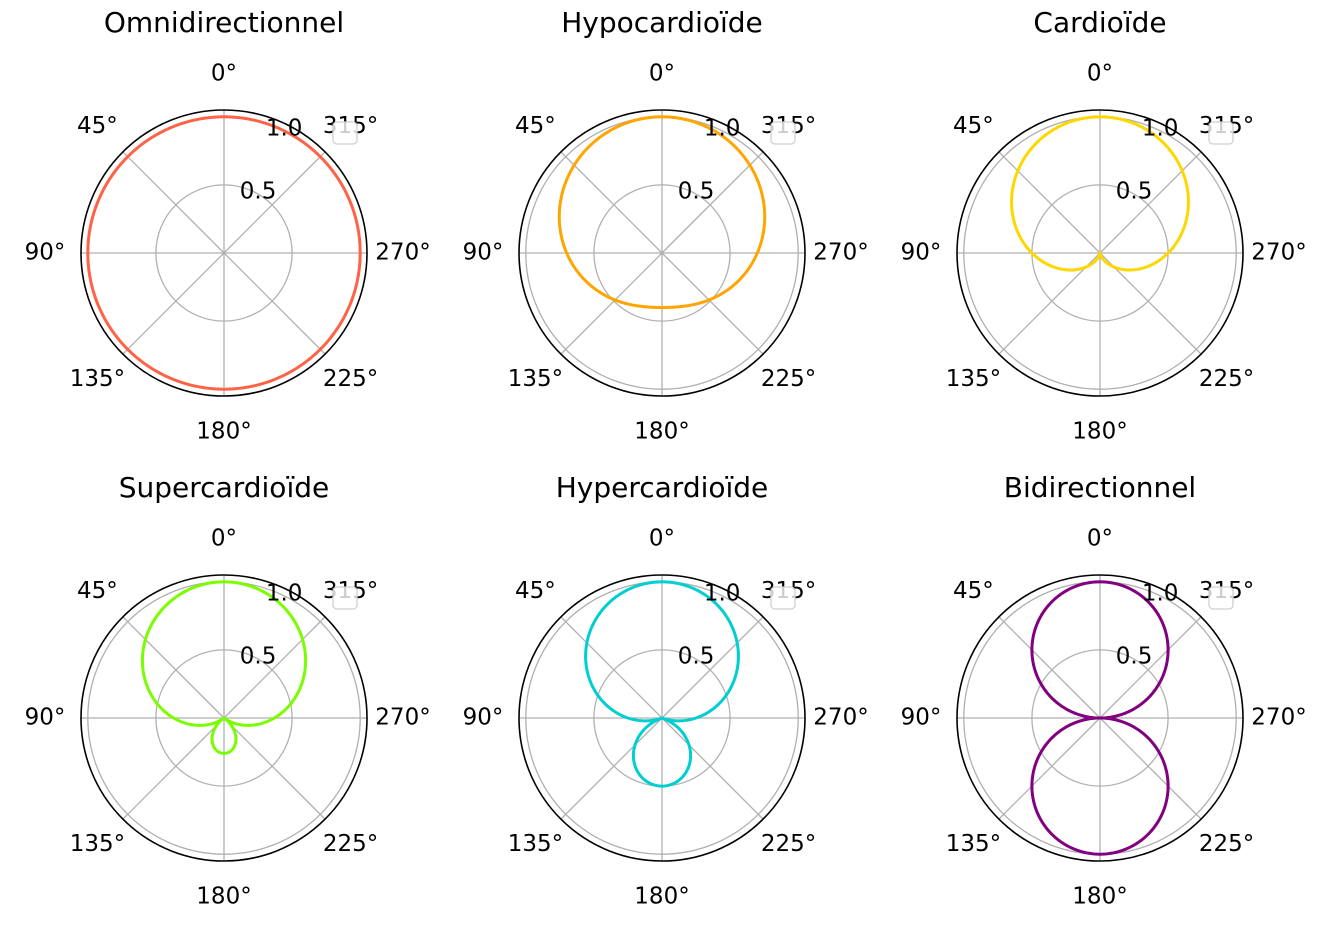 The height and width of the screenshot is (936, 1333). I want to click on supercardio-de-pattern-curve, so click(224, 667).